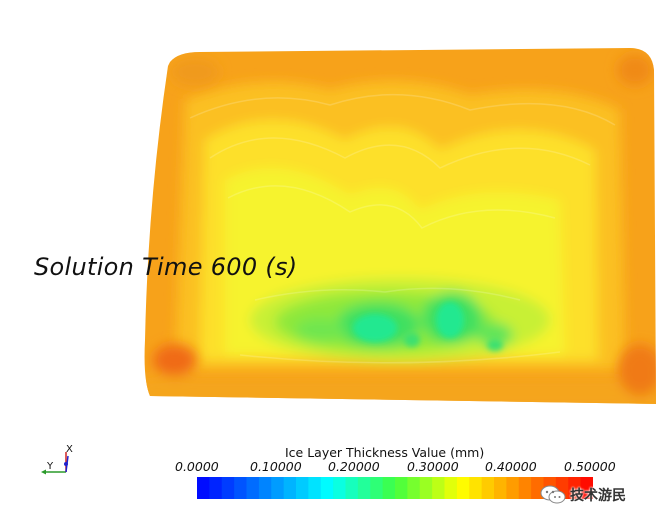 This screenshot has height=526, width=658. Describe the element at coordinates (66, 464) in the screenshot. I see `z-axis-dot` at that location.